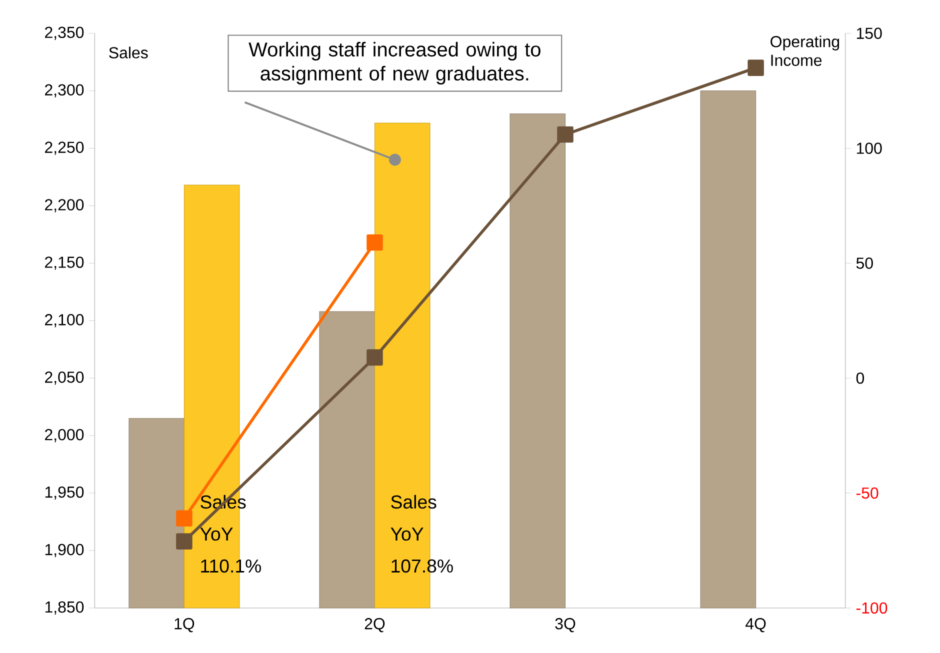  Describe the element at coordinates (374, 625) in the screenshot. I see `x-tick-label: 2Q` at that location.